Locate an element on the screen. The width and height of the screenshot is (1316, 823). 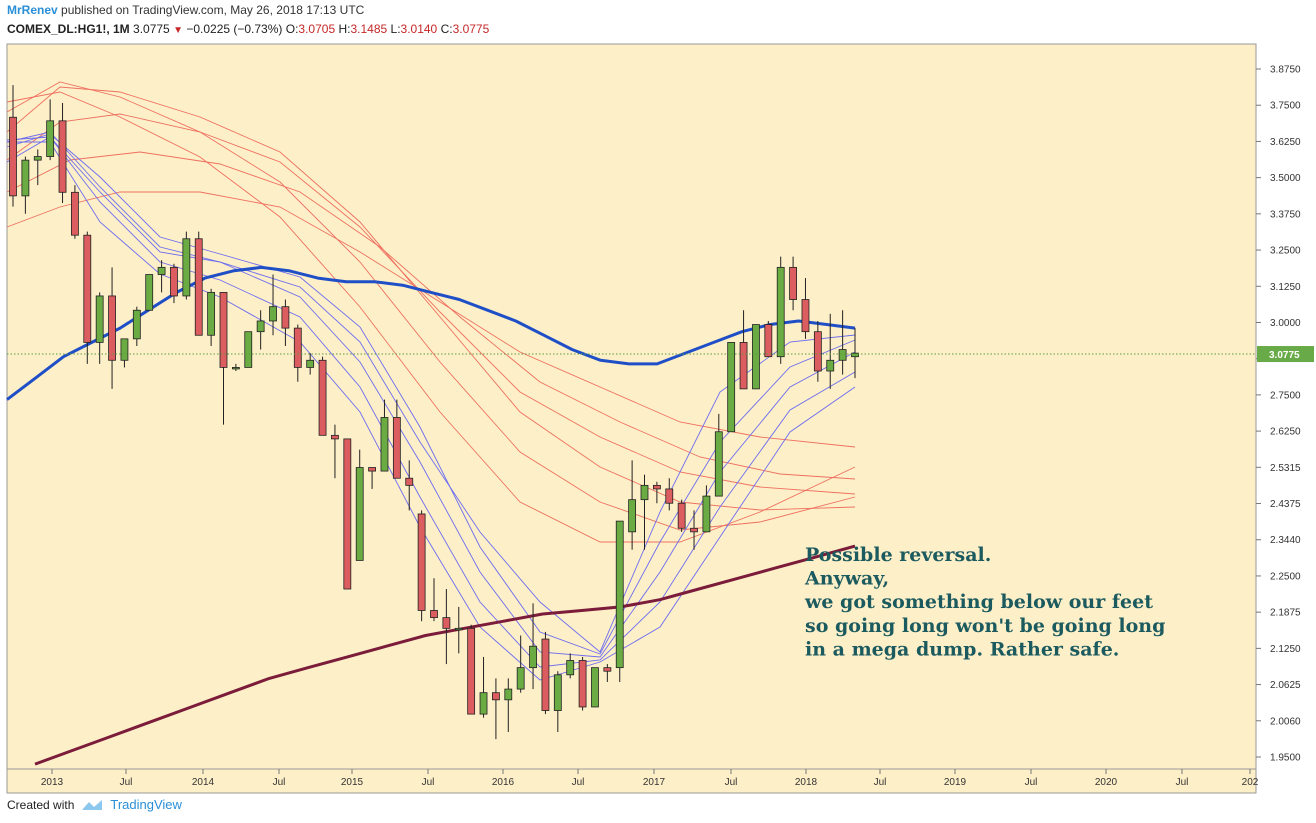
price-tick-label: 3.7500 is located at coordinates (1285, 106).